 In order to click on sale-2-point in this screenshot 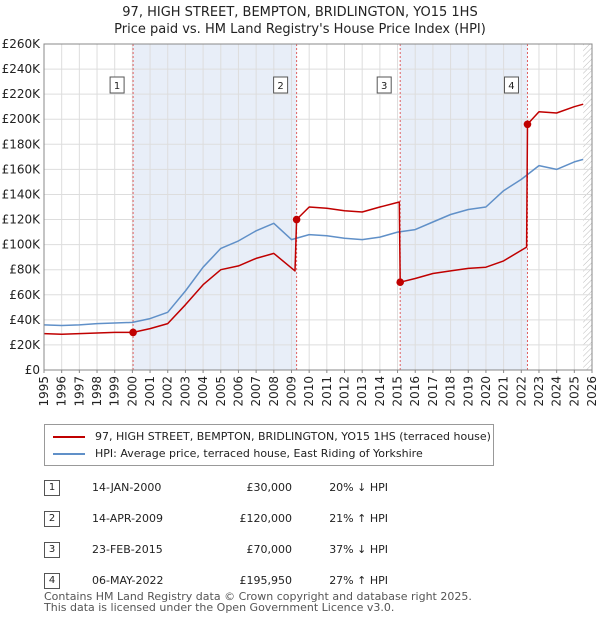, I will do `click(296, 219)`.